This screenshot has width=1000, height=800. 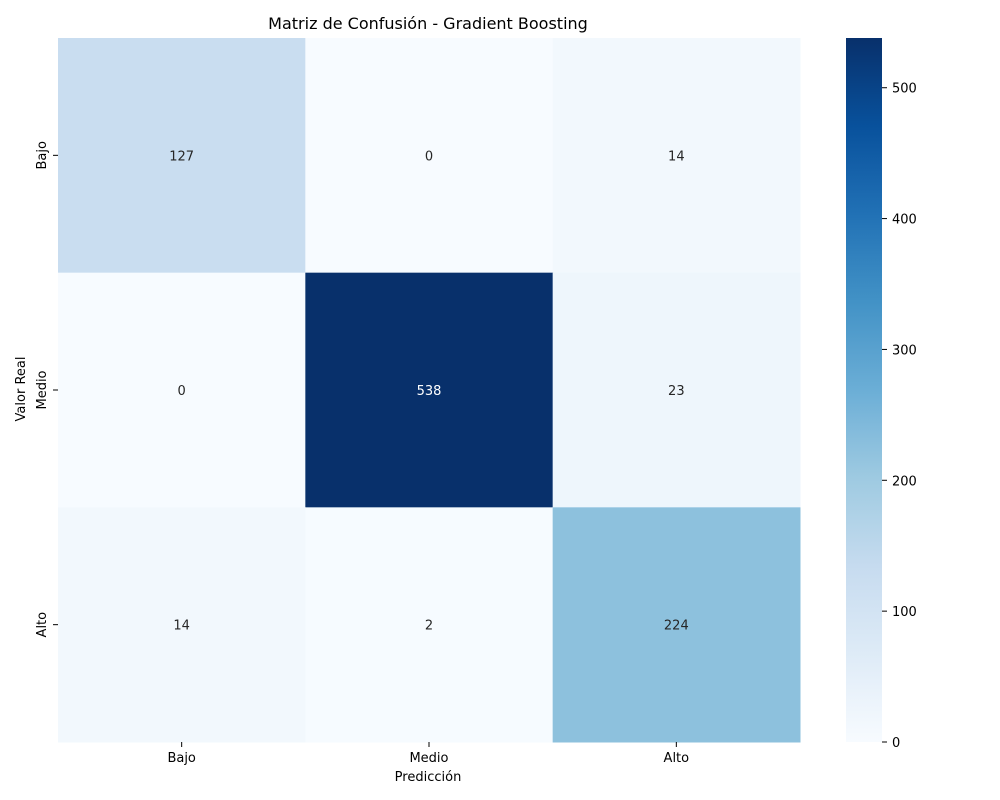 What do you see at coordinates (181, 758) in the screenshot?
I see `x-tick-label: Bajo` at bounding box center [181, 758].